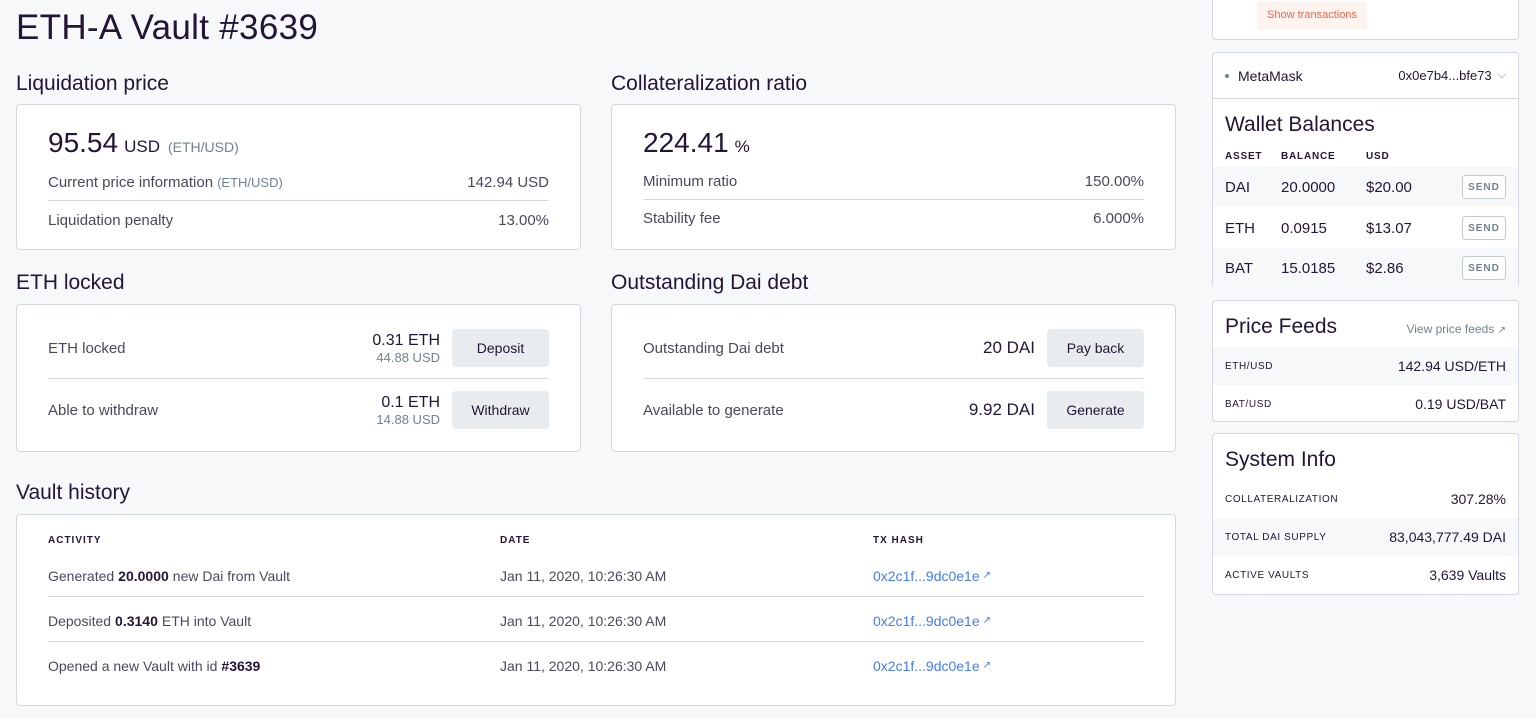  Describe the element at coordinates (1267, 575) in the screenshot. I see `system-info-key: ACTIVE VAULTS` at that location.